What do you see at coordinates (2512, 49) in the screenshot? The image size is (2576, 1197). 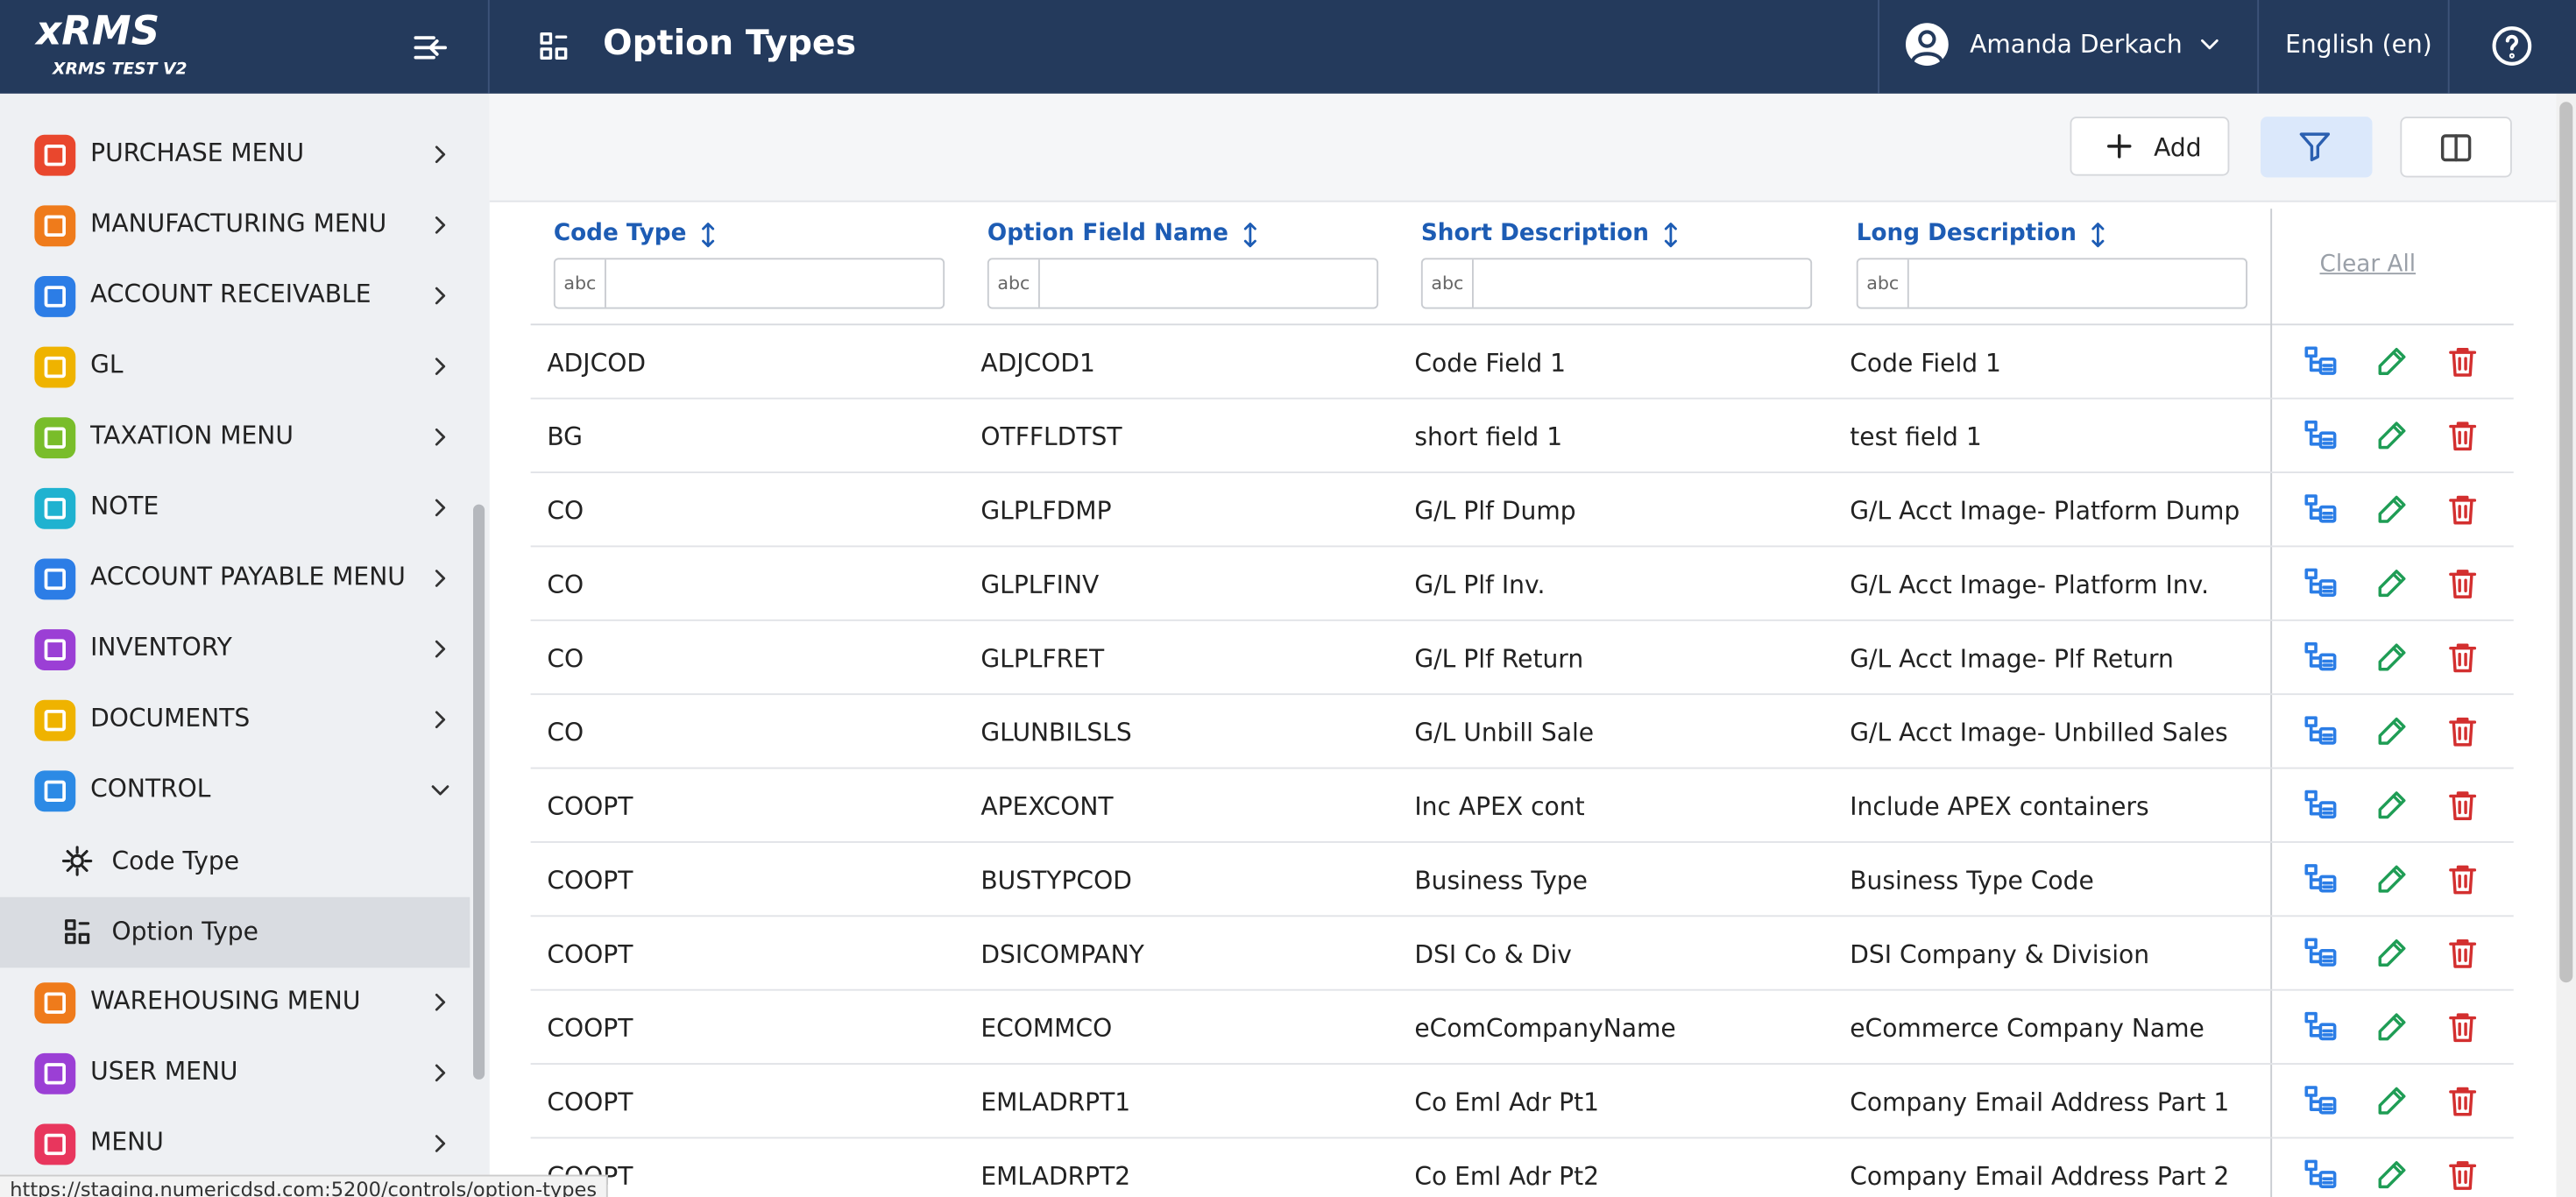 I see `help-button` at bounding box center [2512, 49].